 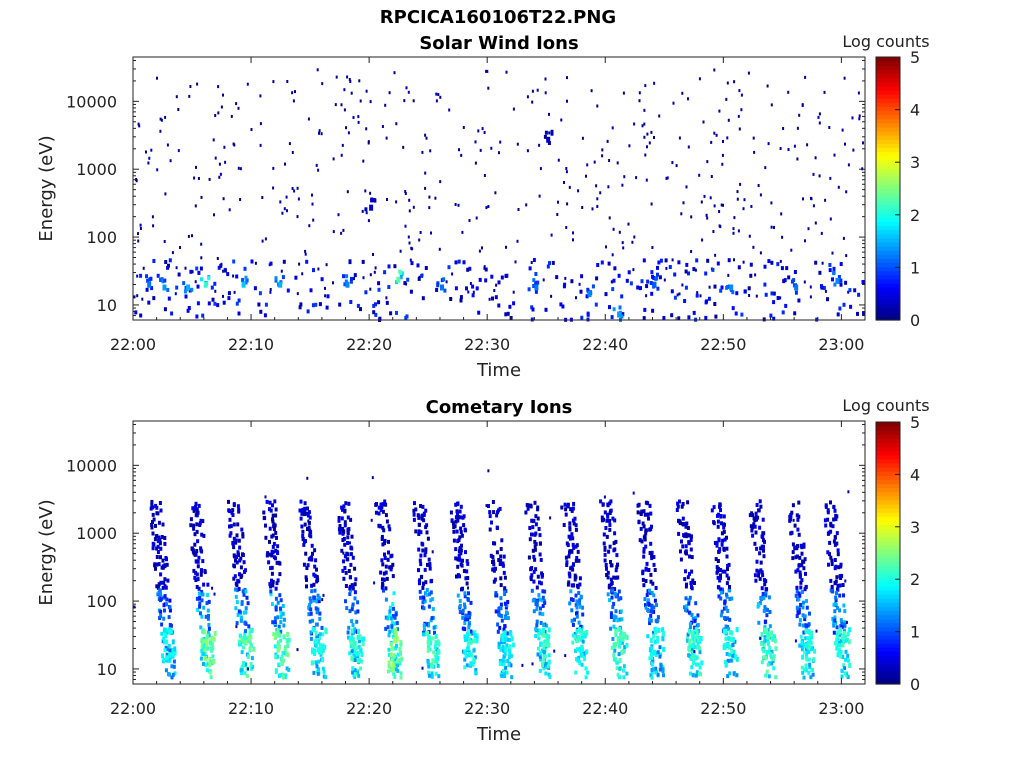 I want to click on x-tick-label: 22:30, so click(x=487, y=344).